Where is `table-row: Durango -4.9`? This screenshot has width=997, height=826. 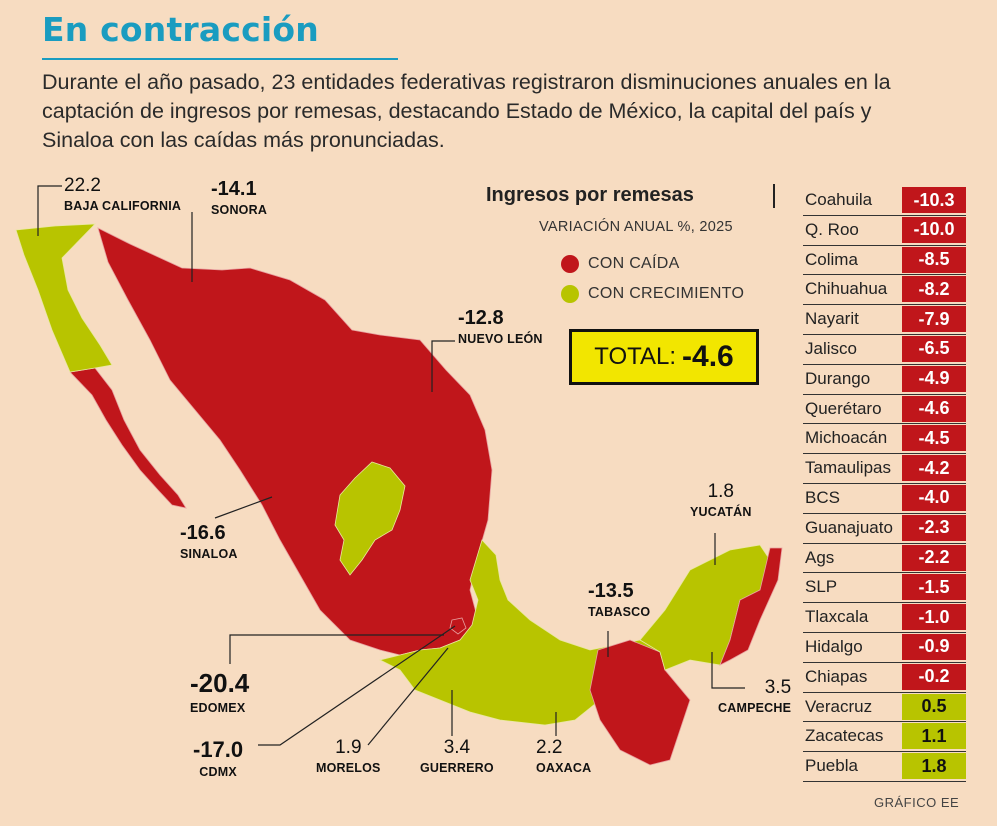 table-row: Durango -4.9 is located at coordinates (884, 380).